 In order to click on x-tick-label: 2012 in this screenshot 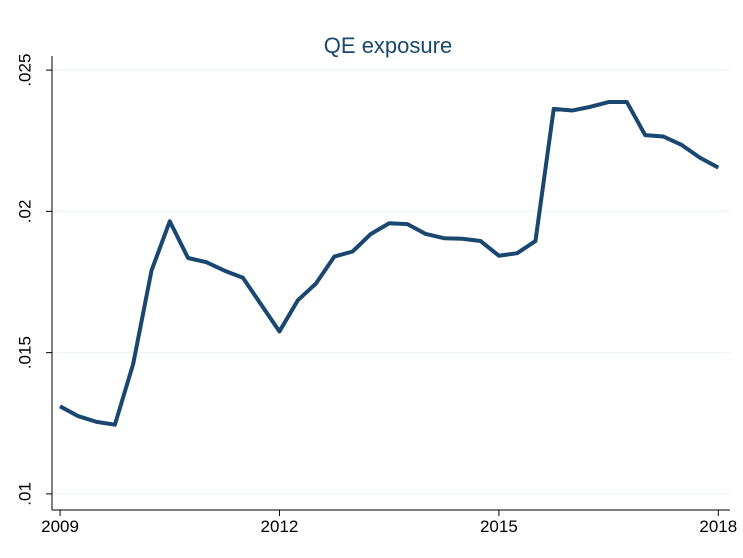, I will do `click(280, 526)`.